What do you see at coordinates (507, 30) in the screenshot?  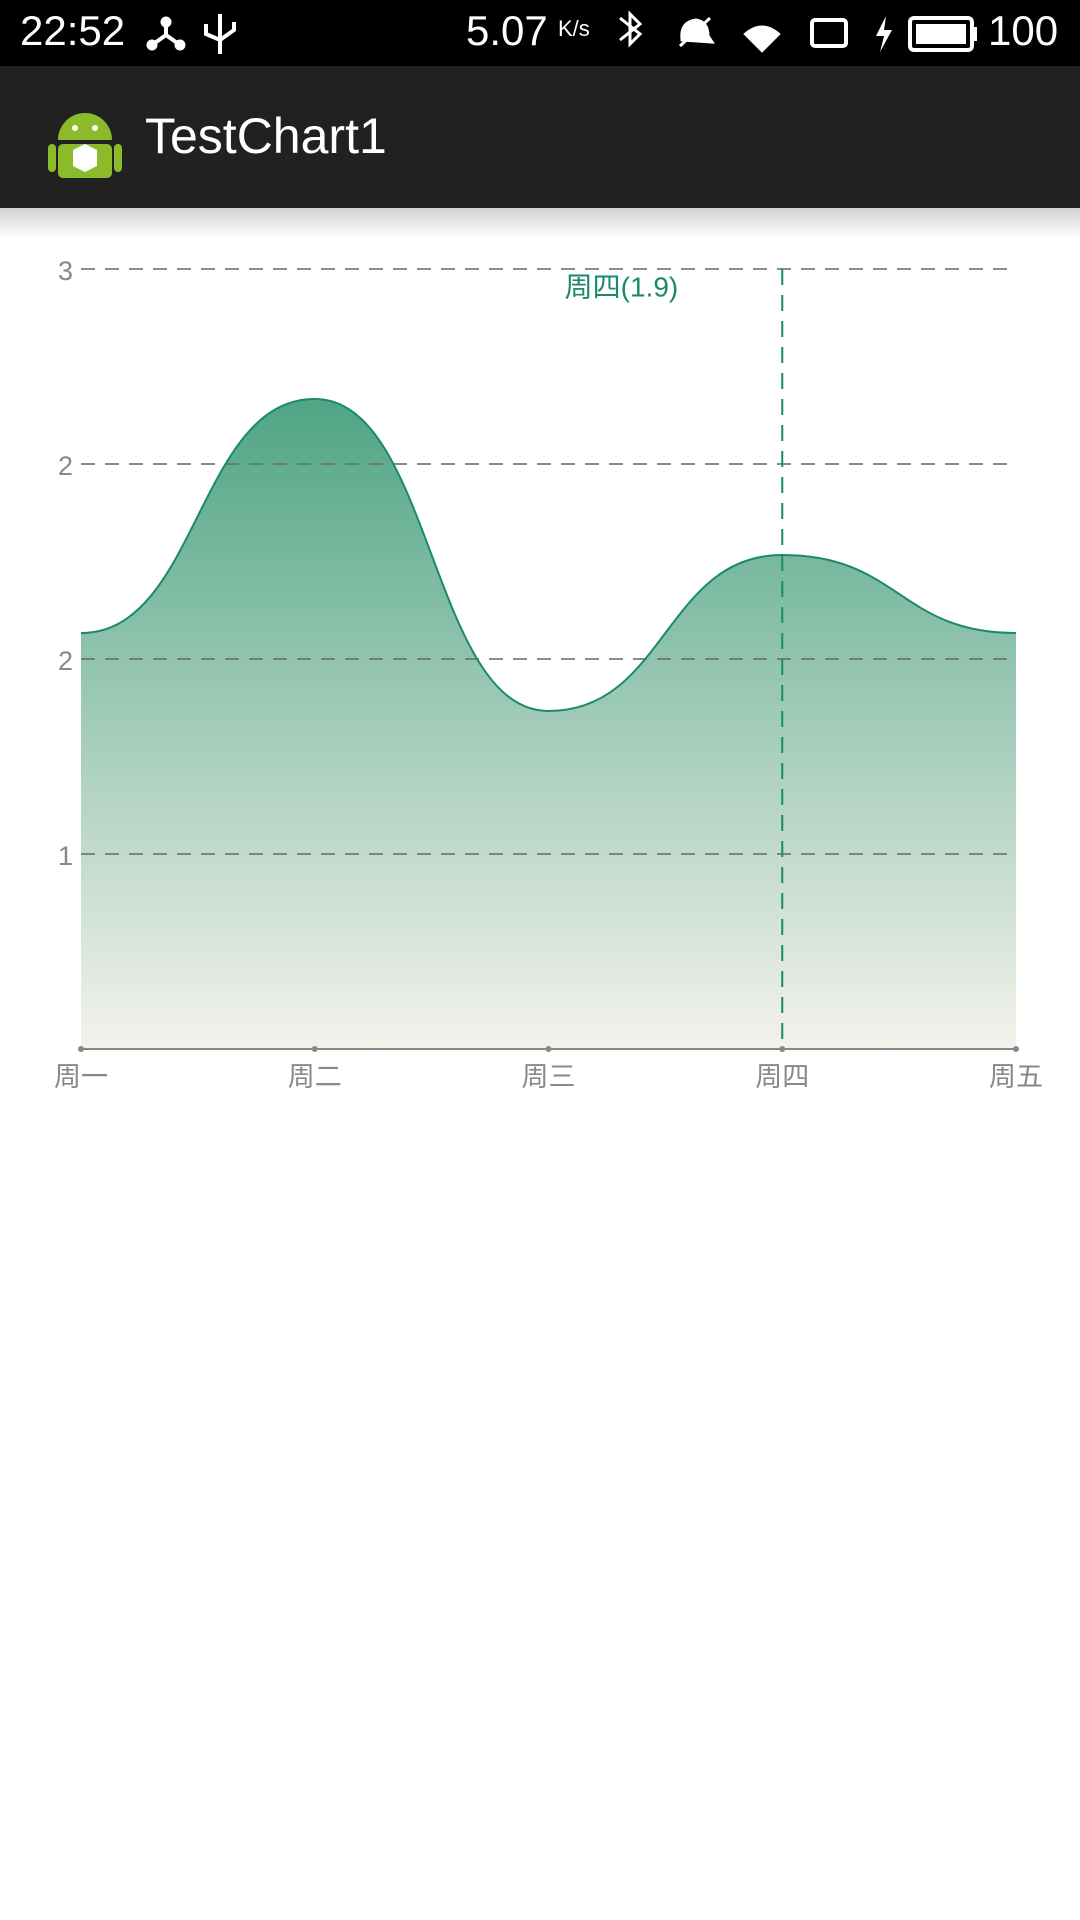 I see `net-speed: 5.07` at bounding box center [507, 30].